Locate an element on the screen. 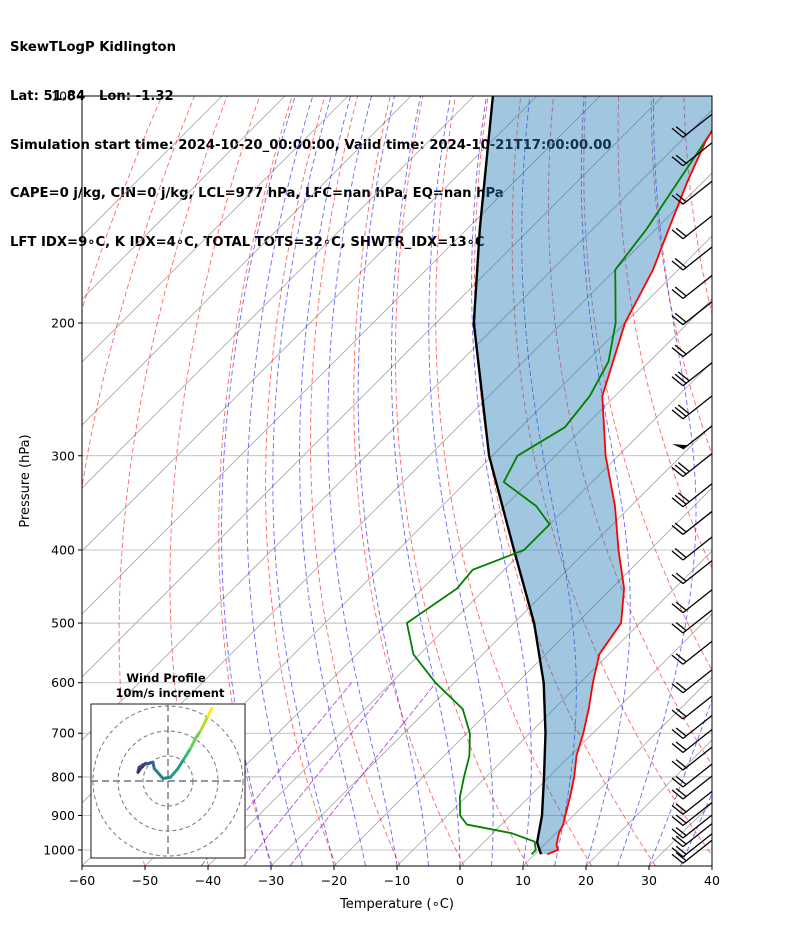 The height and width of the screenshot is (937, 794). title-line-station: SkewTLogP Kidlington is located at coordinates (93, 48).